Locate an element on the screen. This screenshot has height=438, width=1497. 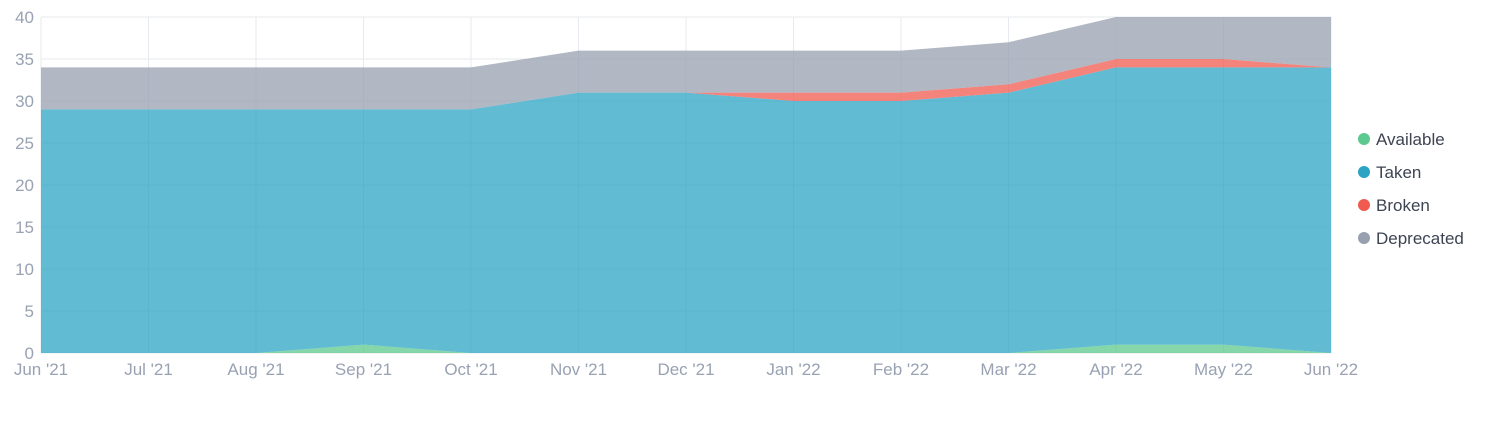
y-axis-ticks: 0 5 10 15 20 25 30 35 40 is located at coordinates (24, 185).